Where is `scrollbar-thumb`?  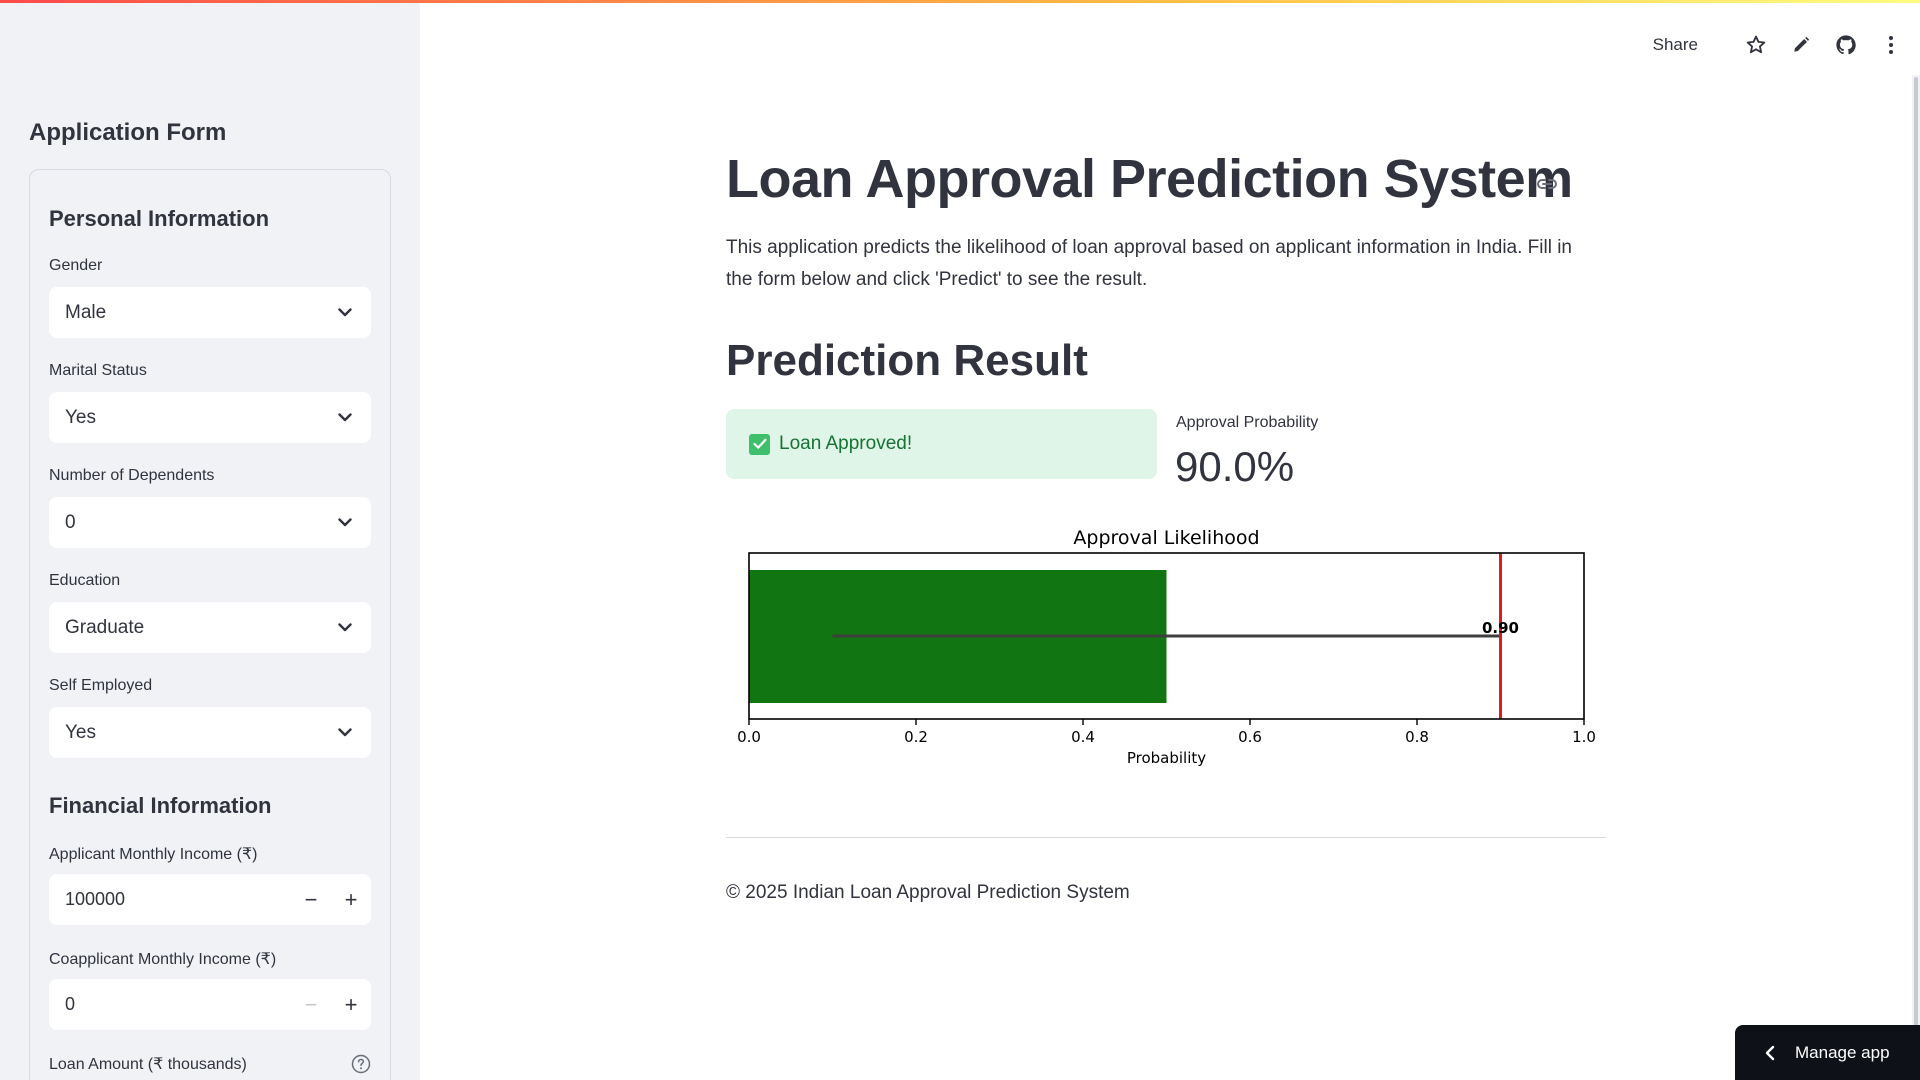 scrollbar-thumb is located at coordinates (1916, 557).